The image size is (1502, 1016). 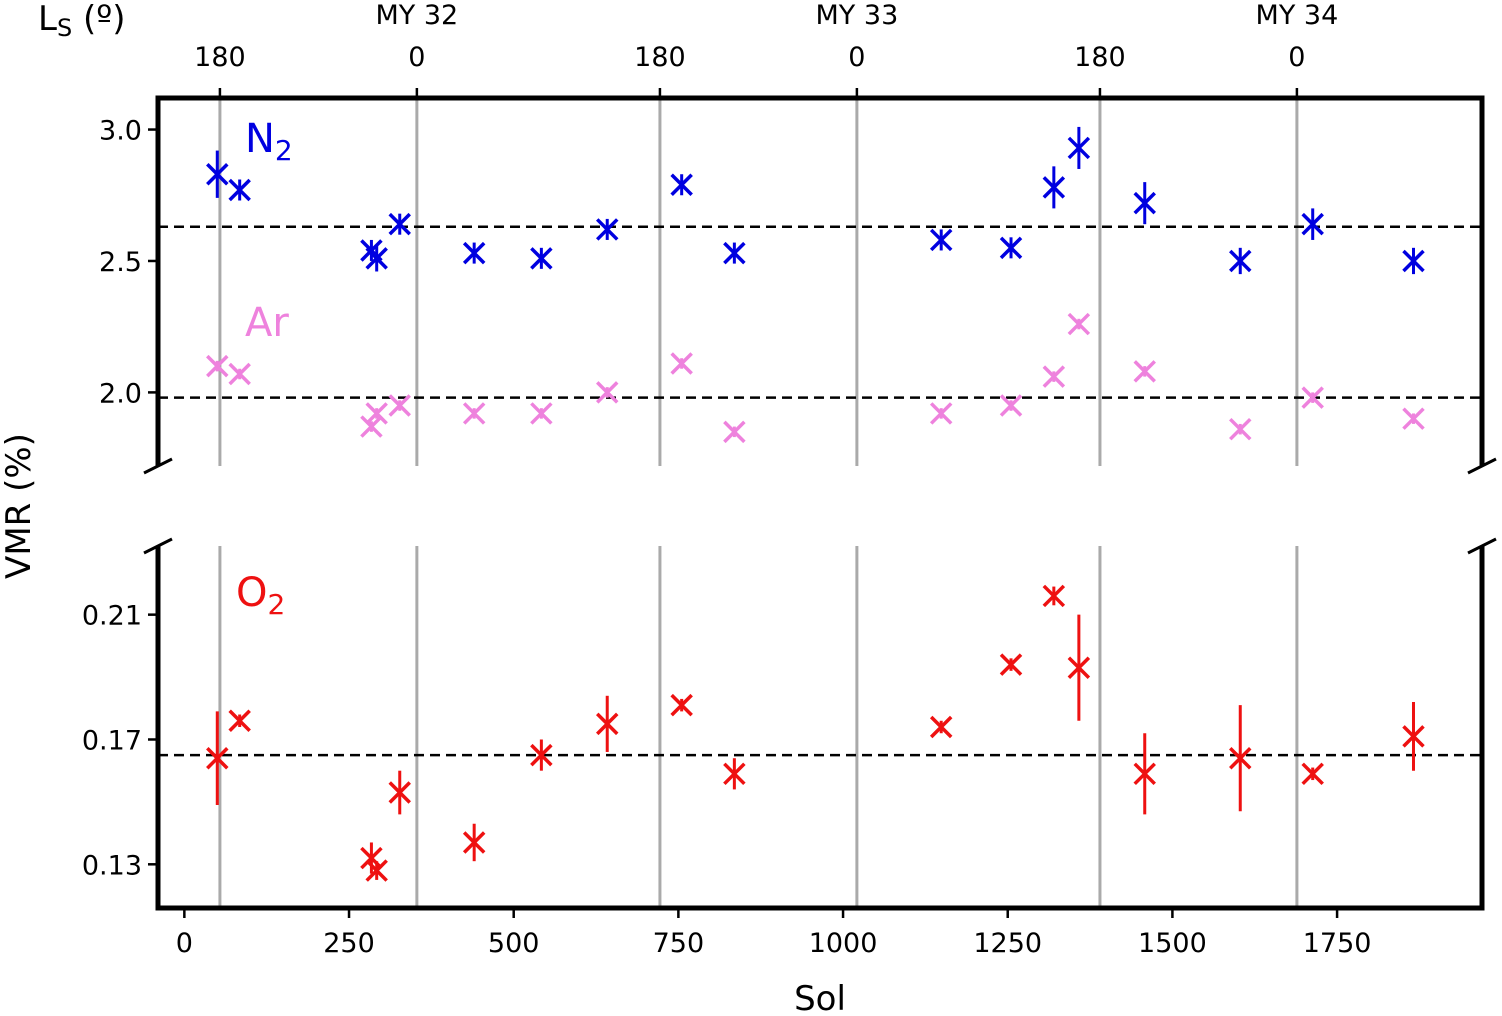 I want to click on series-label-N2: N2, so click(x=269, y=141).